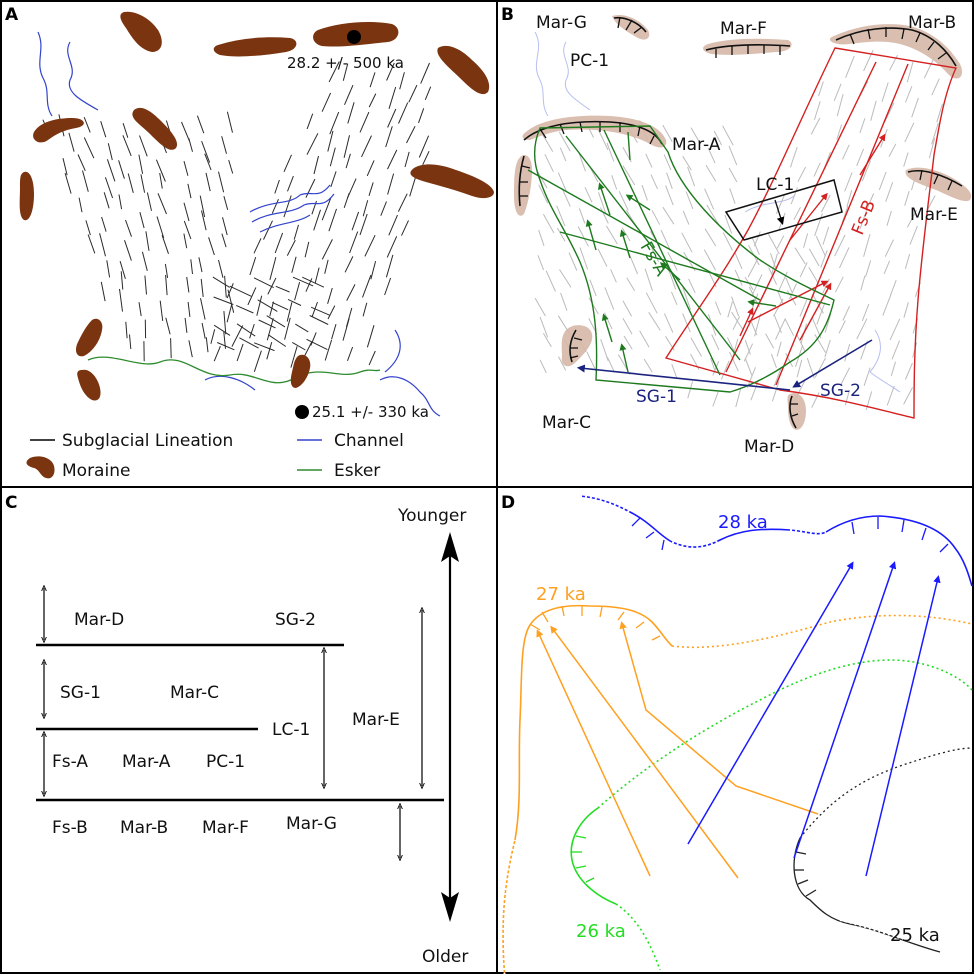  I want to click on ice-margin-26ka, so click(593, 856).